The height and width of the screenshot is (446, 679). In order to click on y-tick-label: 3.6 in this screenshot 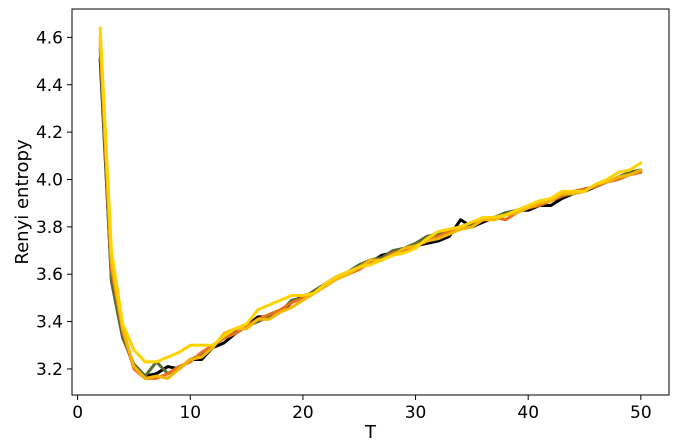, I will do `click(49, 275)`.